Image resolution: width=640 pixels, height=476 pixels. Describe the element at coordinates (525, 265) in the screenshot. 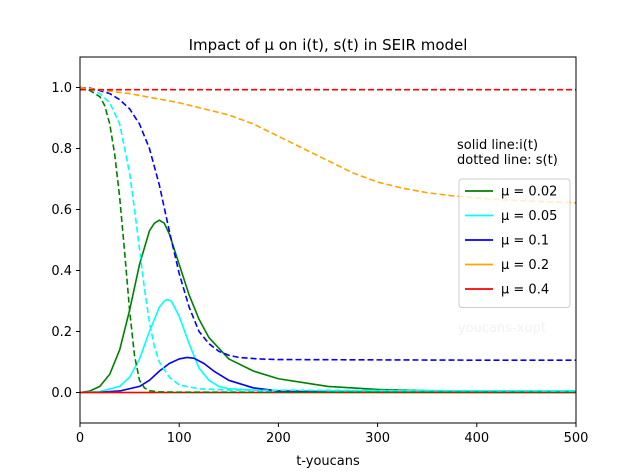

I see `legend-label: μ = 0.2` at that location.